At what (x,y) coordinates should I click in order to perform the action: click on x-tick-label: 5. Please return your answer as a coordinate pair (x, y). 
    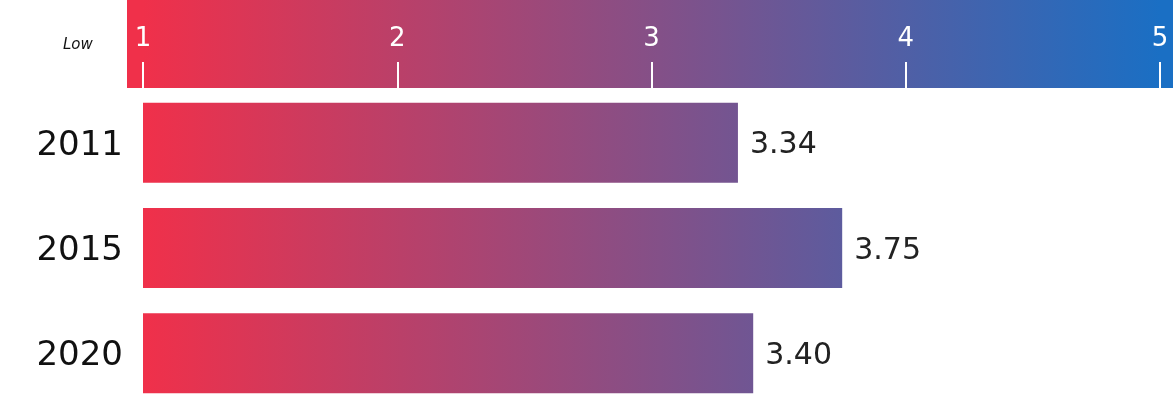
    Looking at the image, I should click on (1160, 37).